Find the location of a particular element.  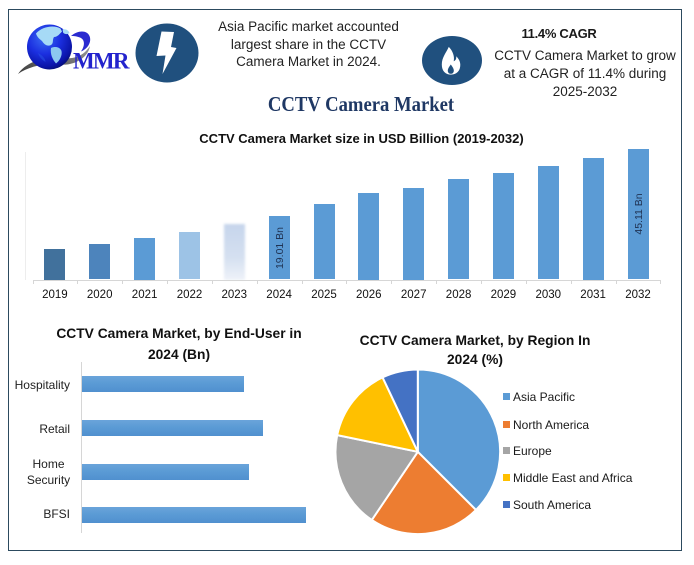

svg-text: MMR is located at coordinates (101, 61).